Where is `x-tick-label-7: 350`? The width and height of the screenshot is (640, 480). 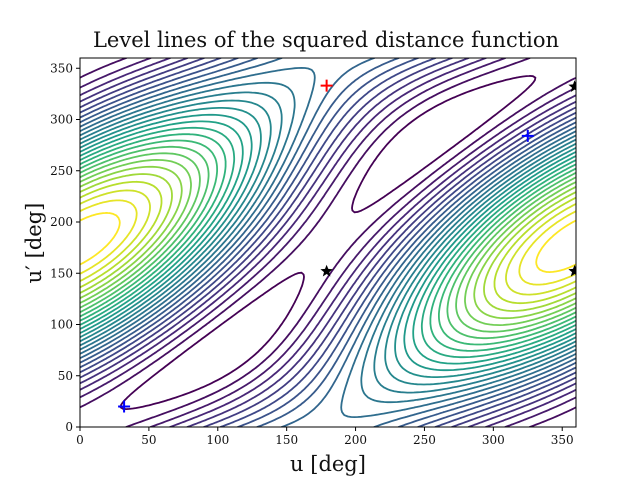 x-tick-label-7: 350 is located at coordinates (562, 440).